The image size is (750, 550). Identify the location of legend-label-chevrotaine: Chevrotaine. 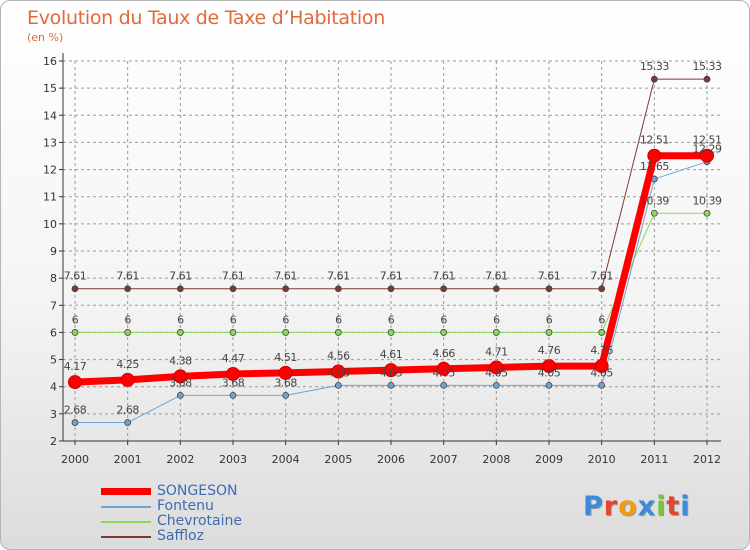
(200, 521).